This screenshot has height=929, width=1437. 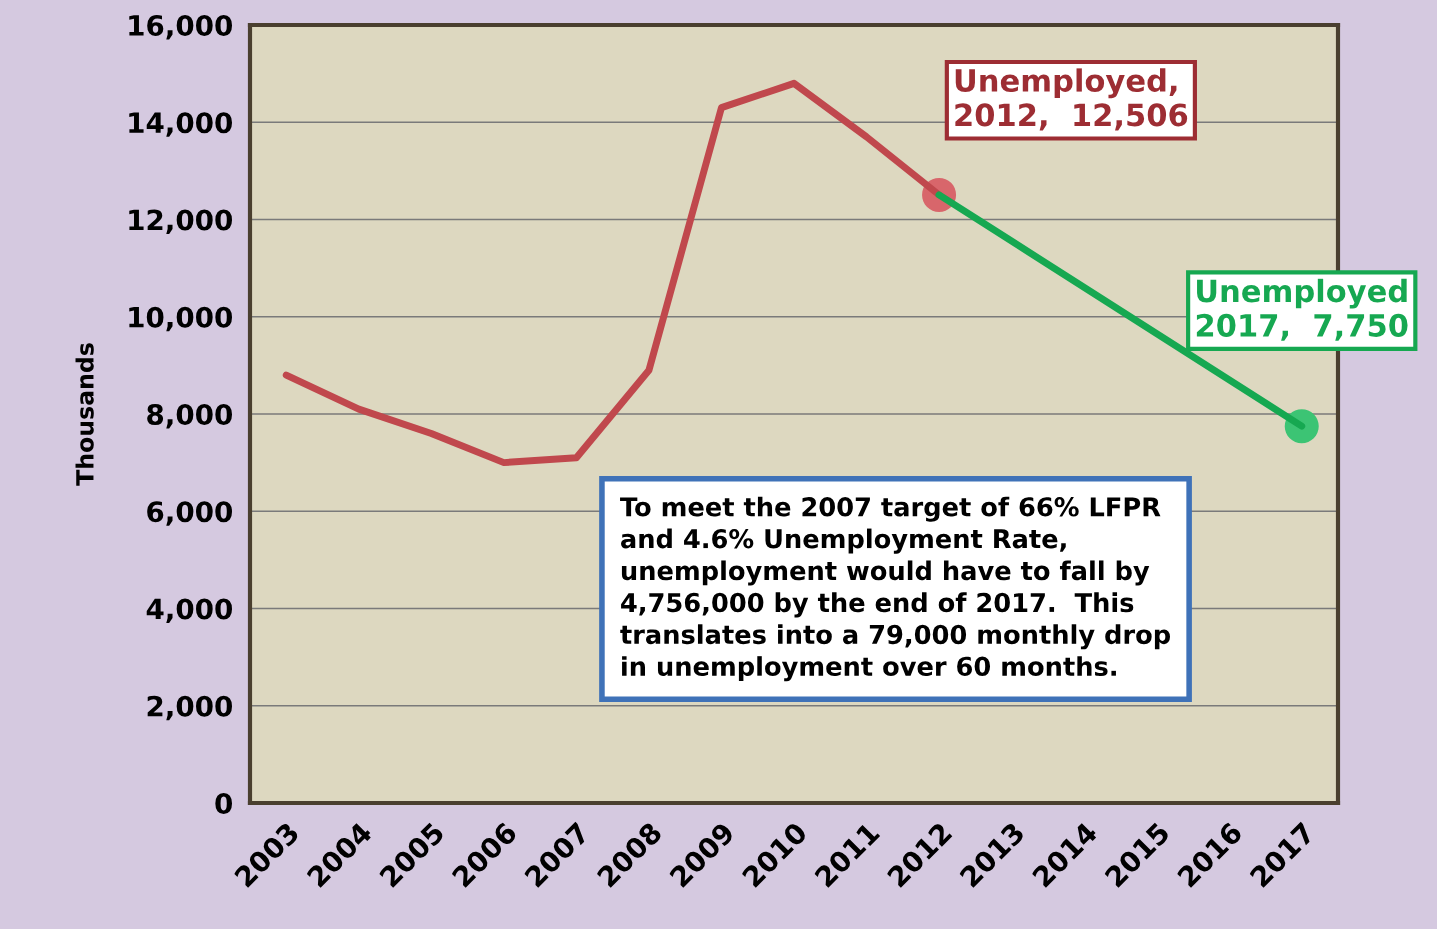 I want to click on annotation: Unemployed, 2012, 12,506, so click(x=1071, y=99).